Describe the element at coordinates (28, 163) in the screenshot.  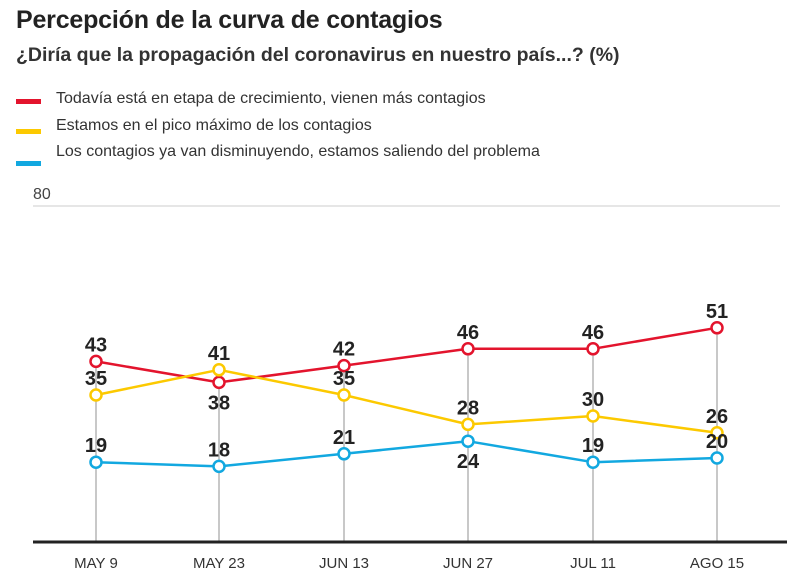
I see `legend-swatch-blue` at that location.